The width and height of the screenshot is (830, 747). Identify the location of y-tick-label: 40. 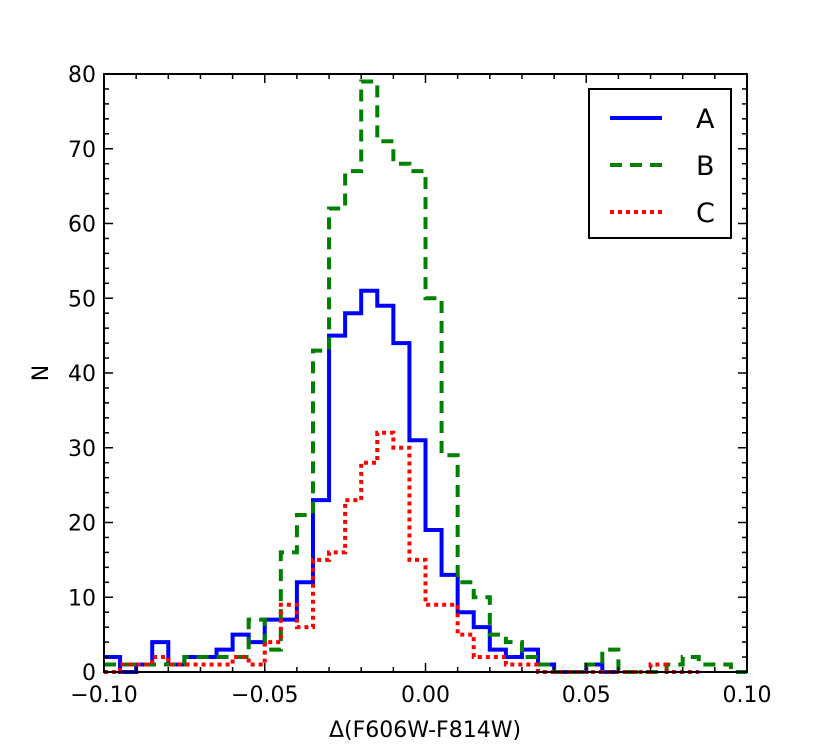
(82, 374).